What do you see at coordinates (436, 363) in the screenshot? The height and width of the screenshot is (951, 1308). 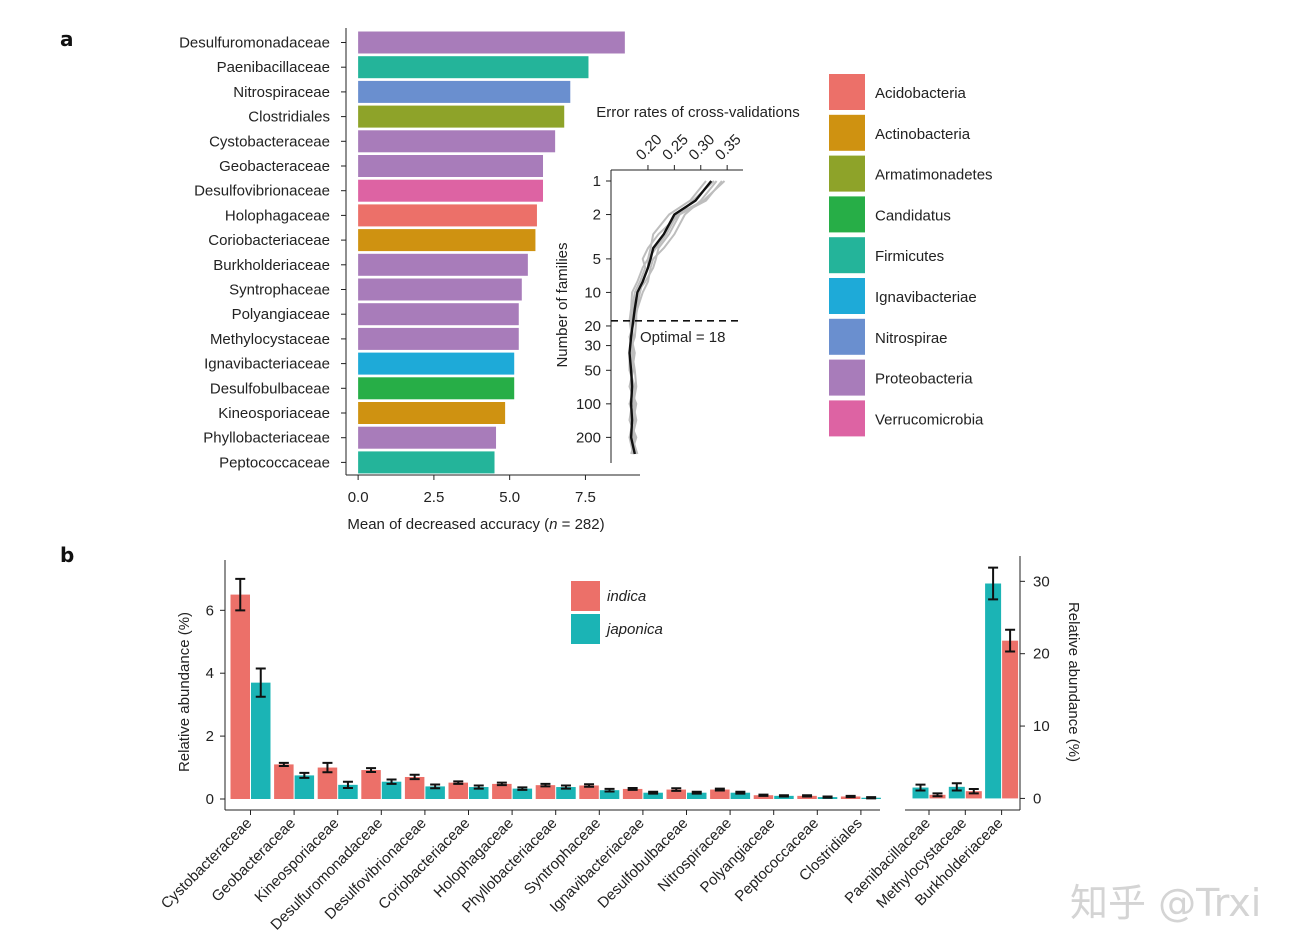 I see `bar-ignavibacteriaceae` at bounding box center [436, 363].